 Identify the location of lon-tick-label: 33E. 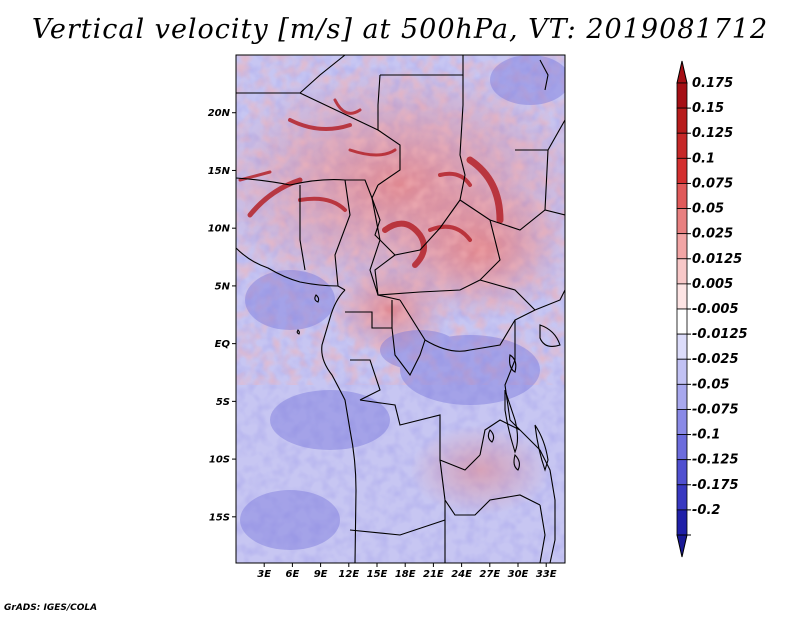
(546, 574).